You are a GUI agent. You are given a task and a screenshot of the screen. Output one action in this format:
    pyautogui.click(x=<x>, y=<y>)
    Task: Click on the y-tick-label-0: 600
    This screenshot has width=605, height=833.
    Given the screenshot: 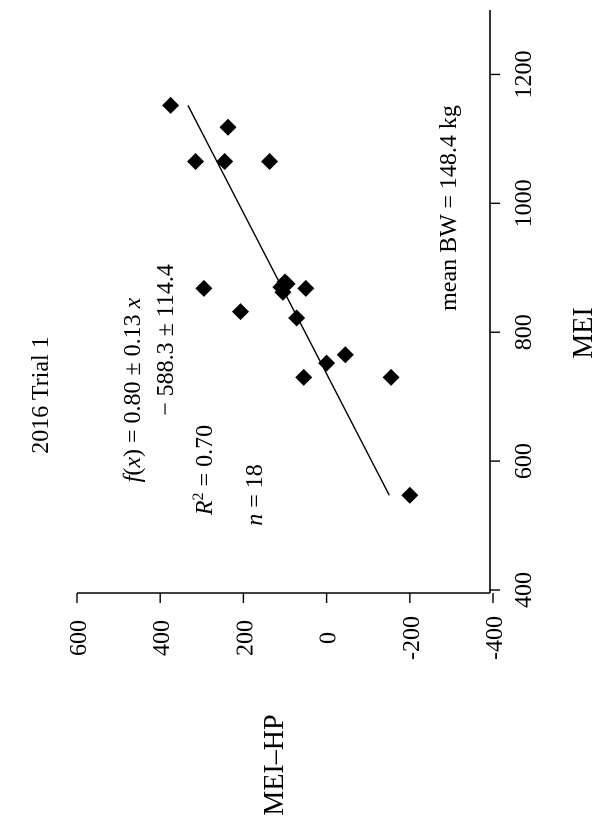 What is the action you would take?
    pyautogui.click(x=79, y=638)
    